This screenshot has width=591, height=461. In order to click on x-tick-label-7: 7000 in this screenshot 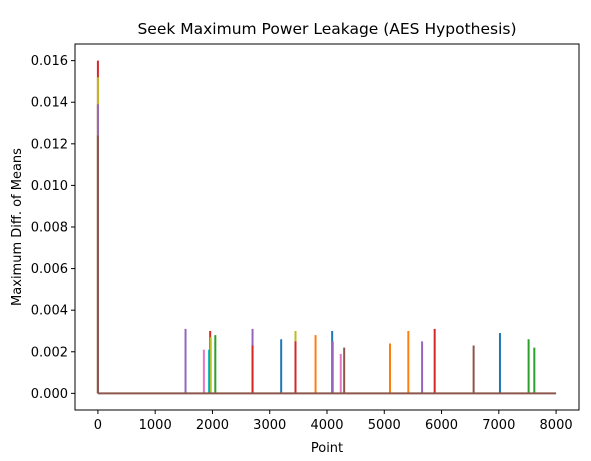, I will do `click(498, 425)`.